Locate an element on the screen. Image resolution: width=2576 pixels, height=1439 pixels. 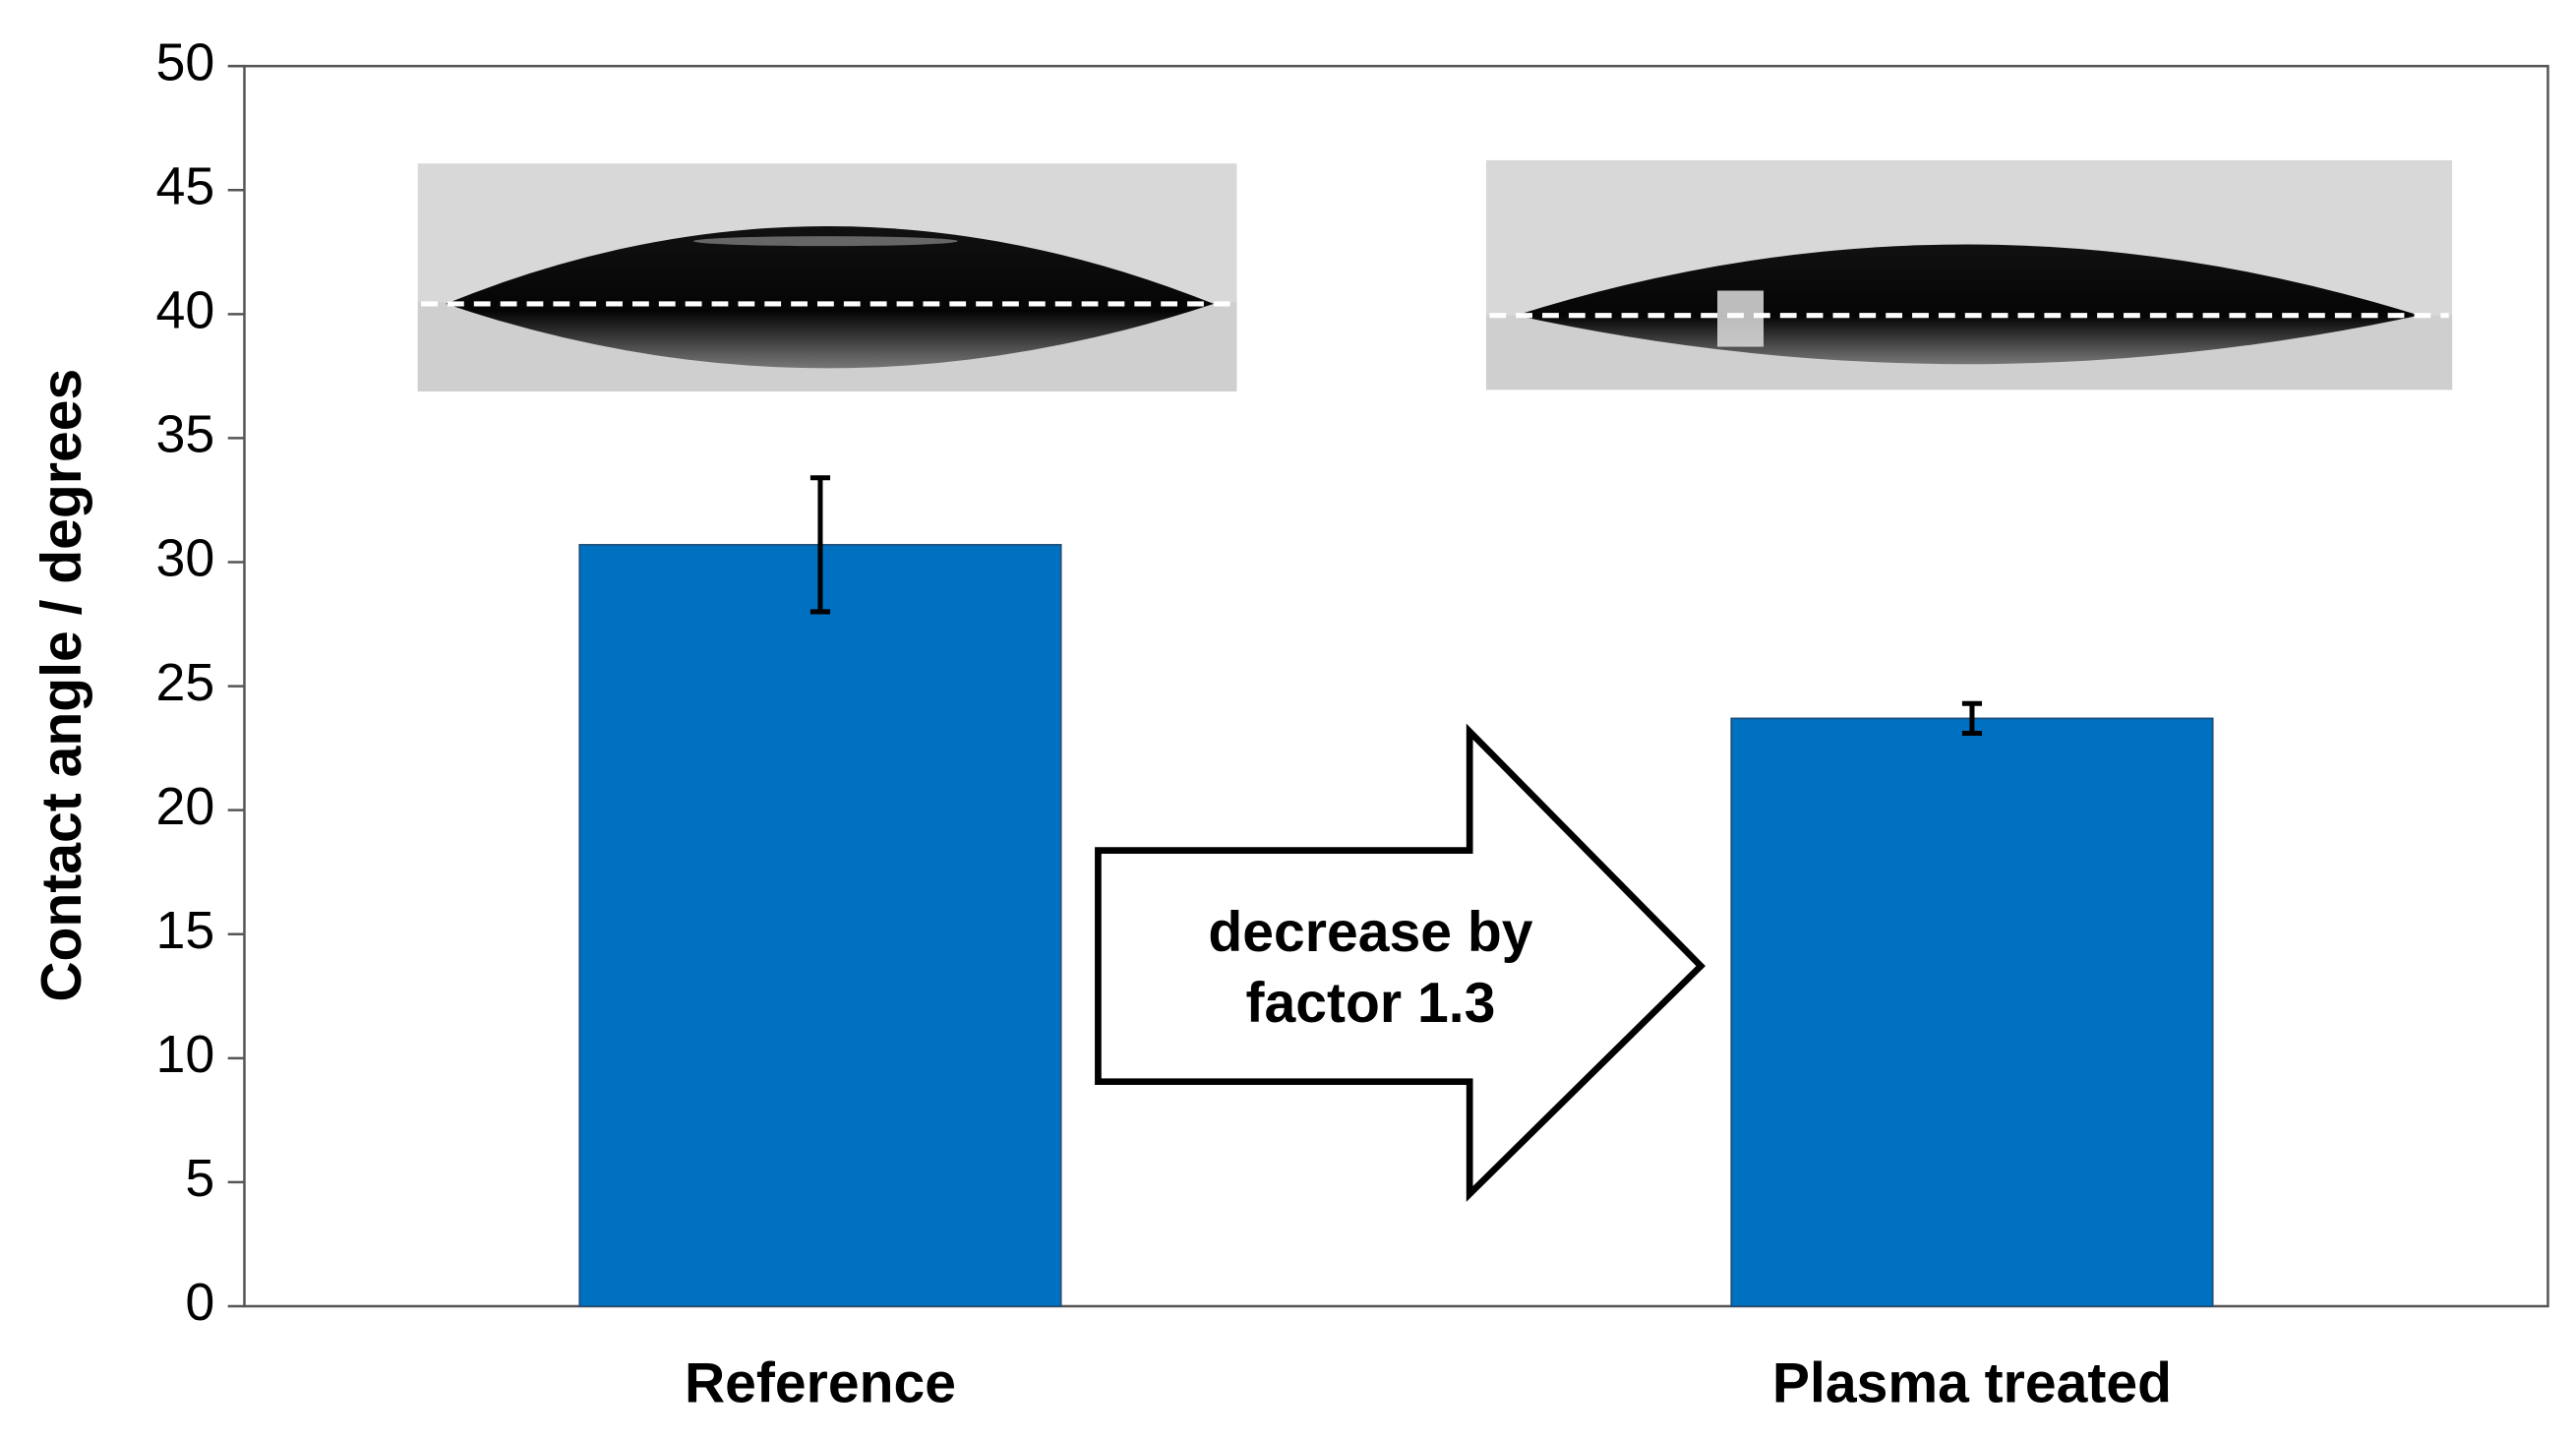
y-tick-label: 0 is located at coordinates (200, 1302).